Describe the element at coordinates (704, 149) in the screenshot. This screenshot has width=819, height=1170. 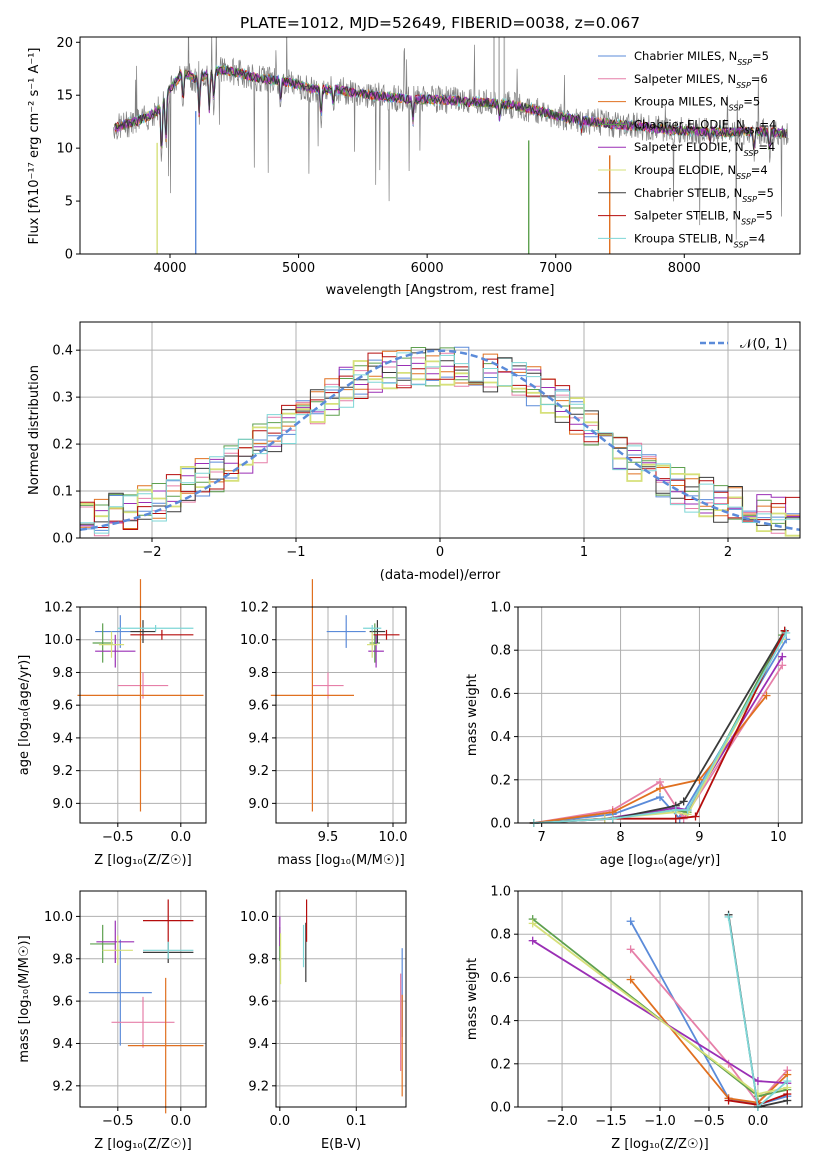
I see `legend-label: Salpeter ELODIE, NSSP=4` at that location.